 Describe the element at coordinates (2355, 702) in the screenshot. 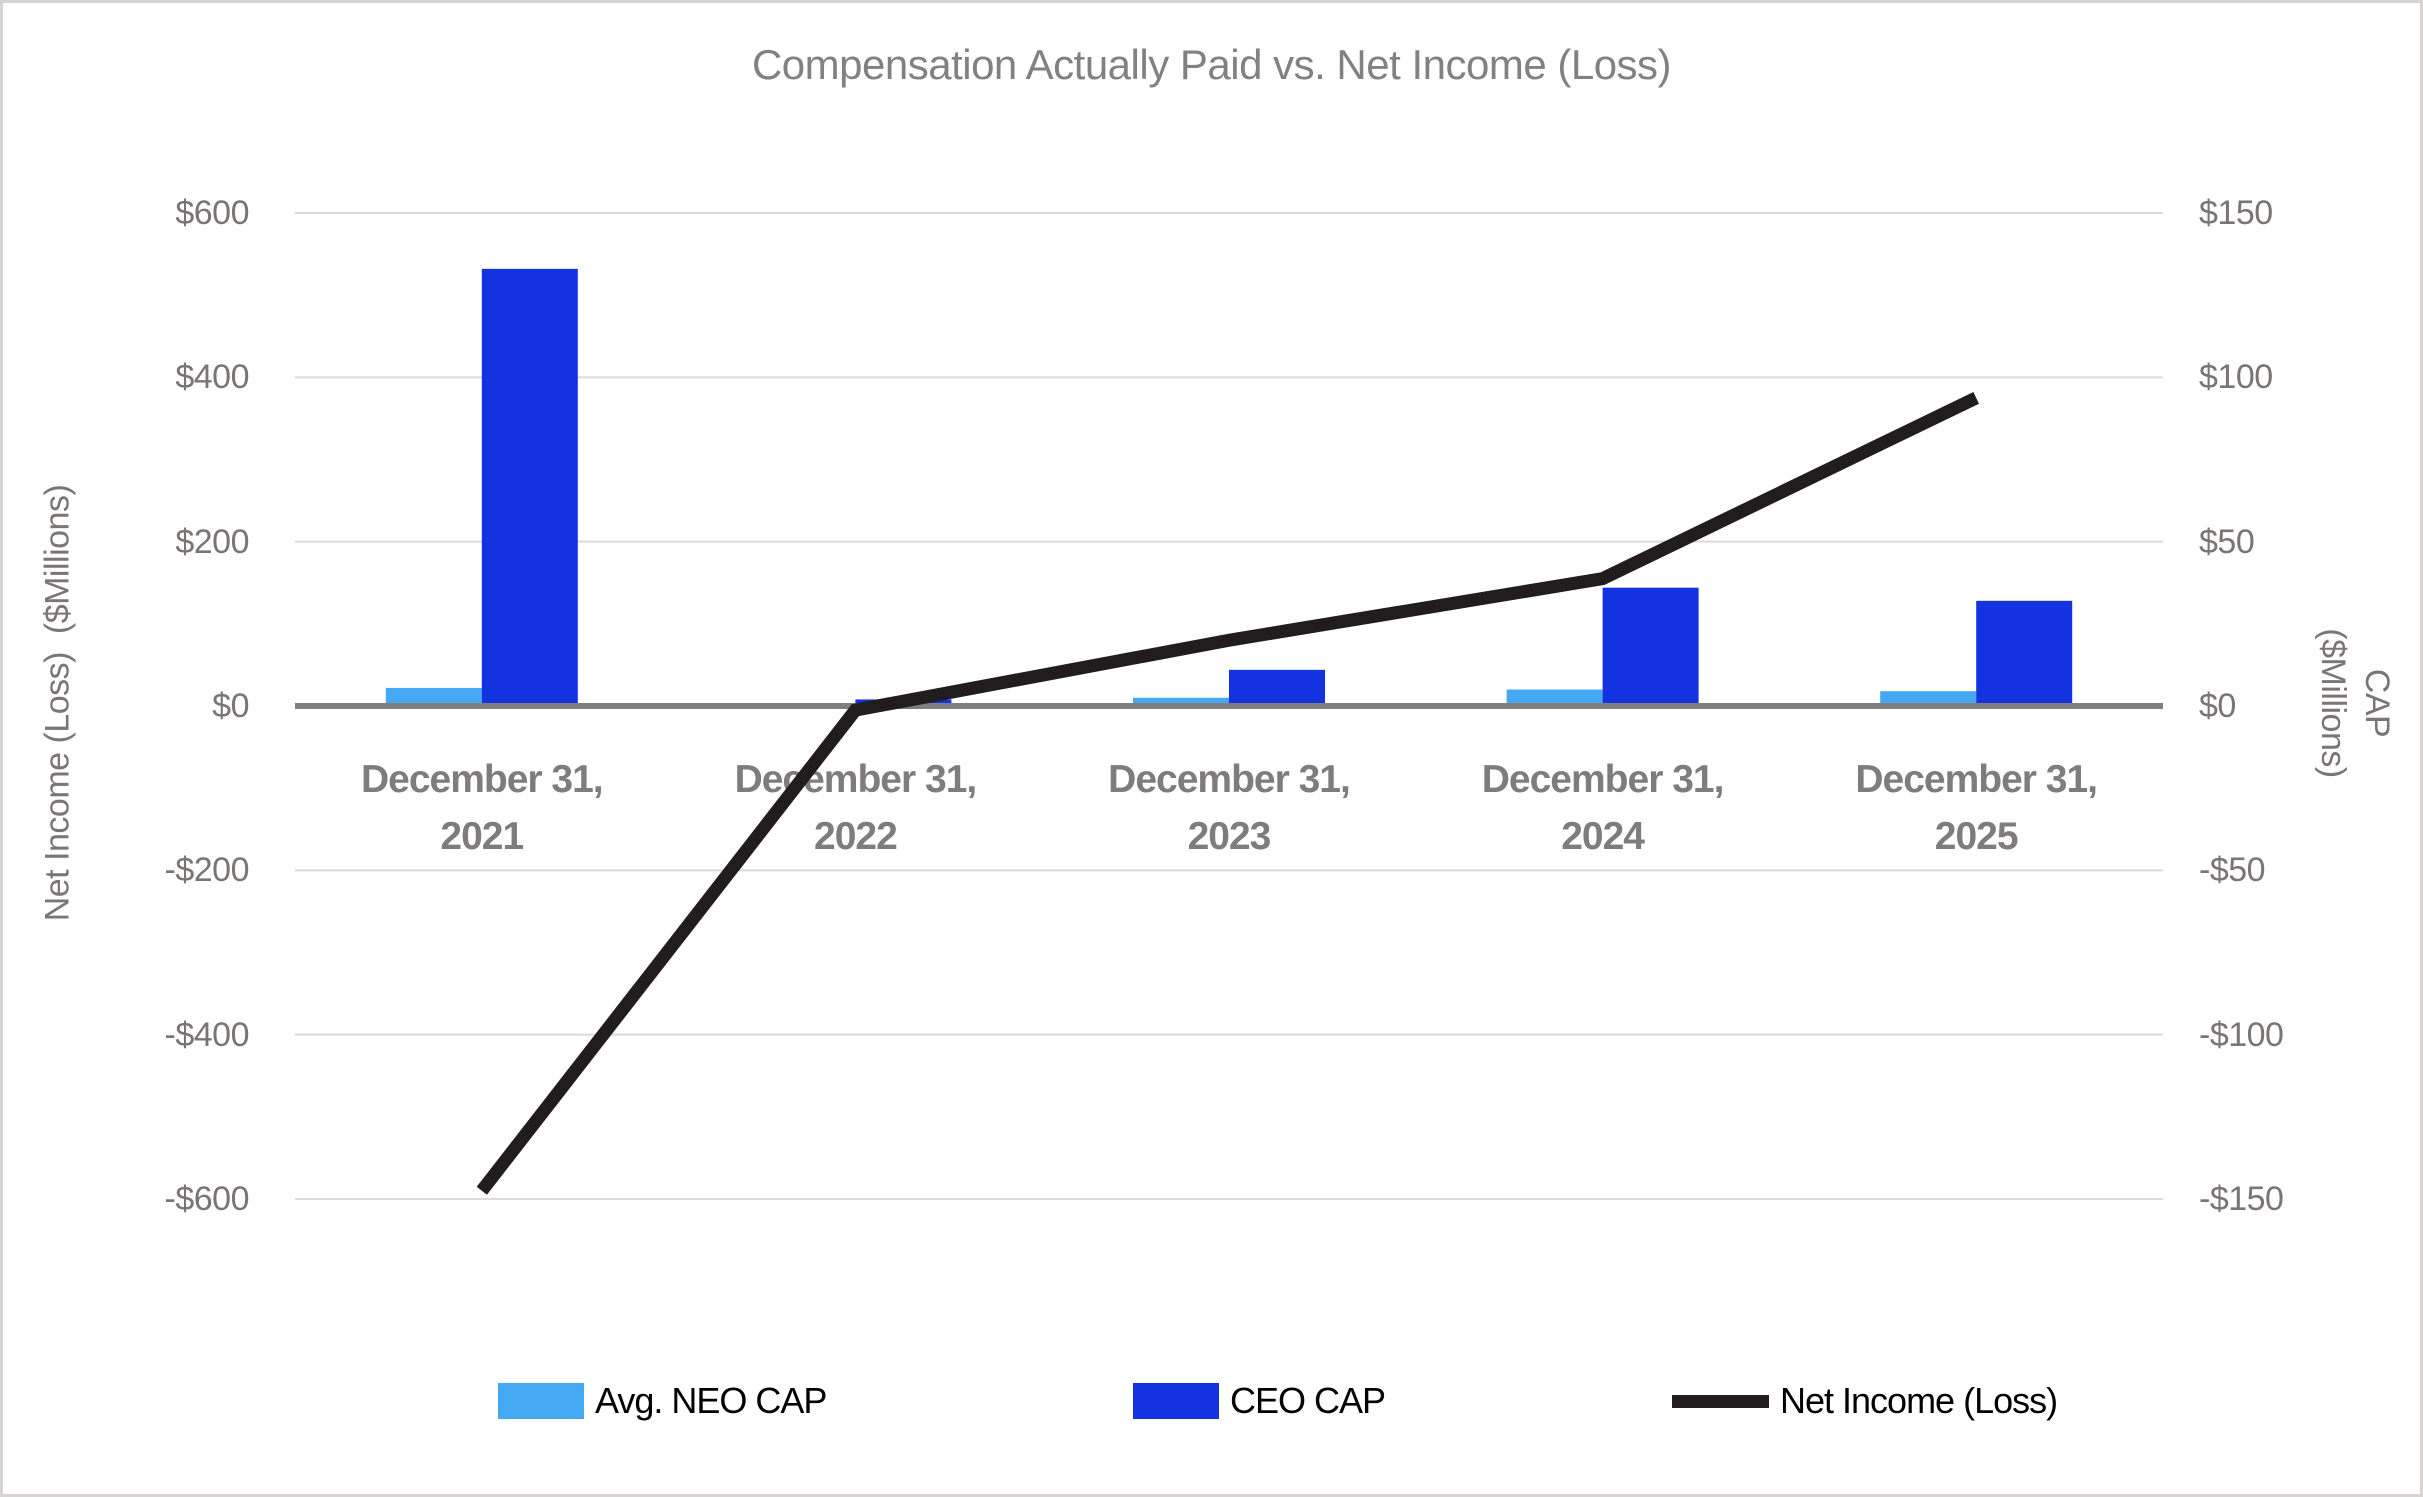

I see `right-axis-title: CAP ($Millions)` at that location.